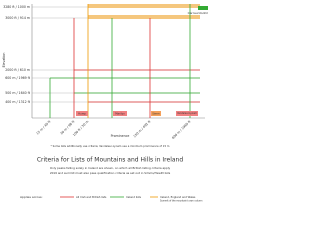 This screenshot has height=240, width=320. What do you see at coordinates (4, 60) in the screenshot?
I see `y-axis-title: Elevation` at bounding box center [4, 60].